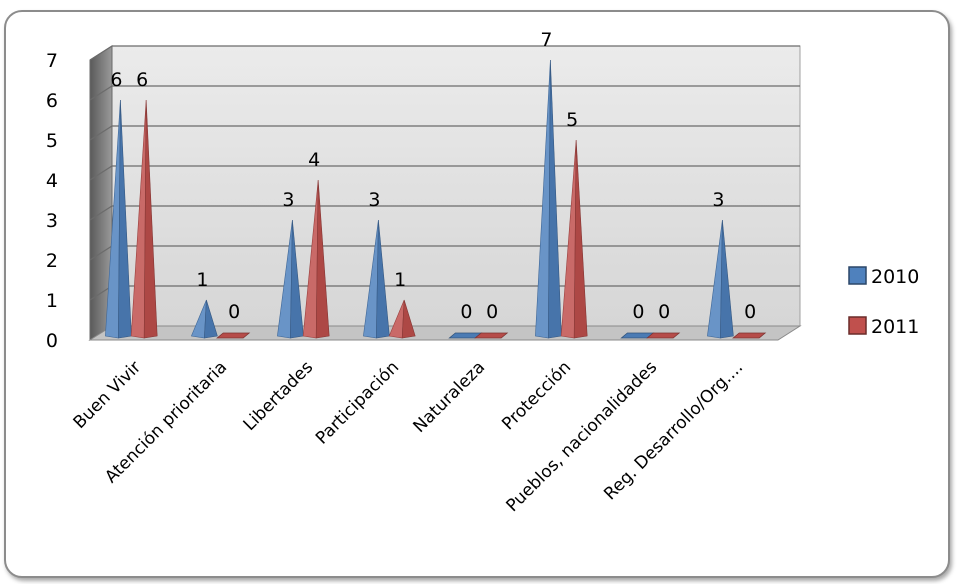  Describe the element at coordinates (445, 333) in the screenshot. I see `floor` at that location.